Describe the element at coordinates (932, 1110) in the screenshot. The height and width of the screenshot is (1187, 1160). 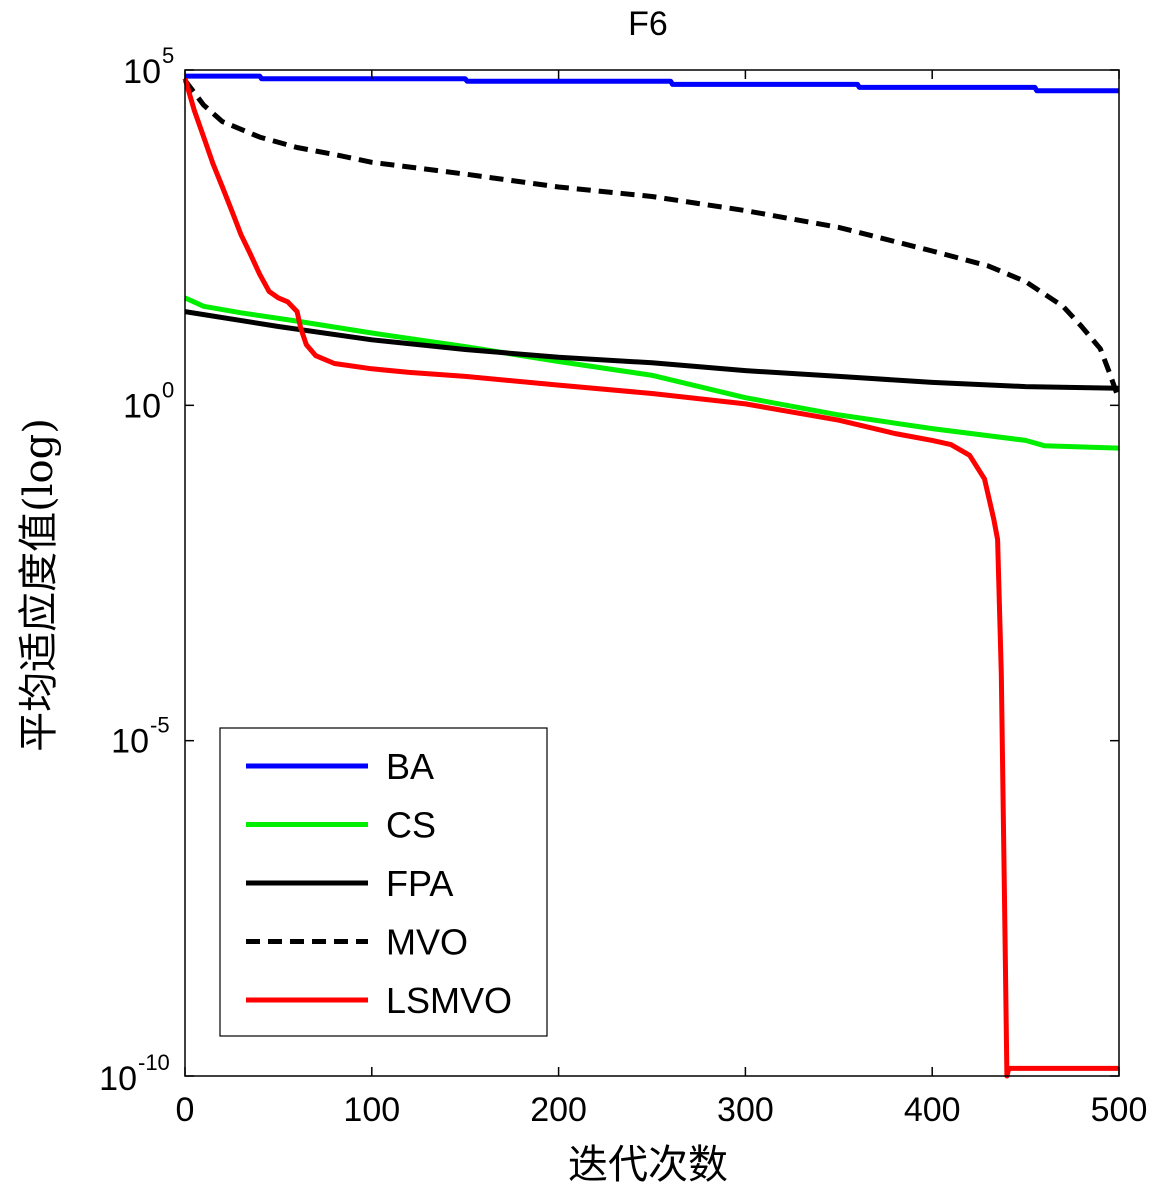
I see `x-tick-label: 400` at that location.